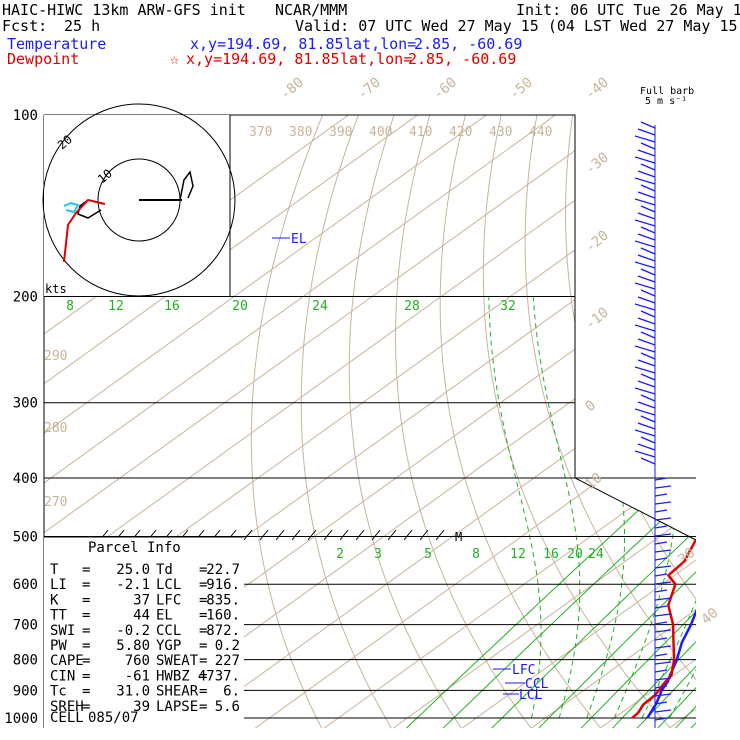 The image size is (740, 740). Describe the element at coordinates (141, 600) in the screenshot. I see `parcel-value: 37` at that location.